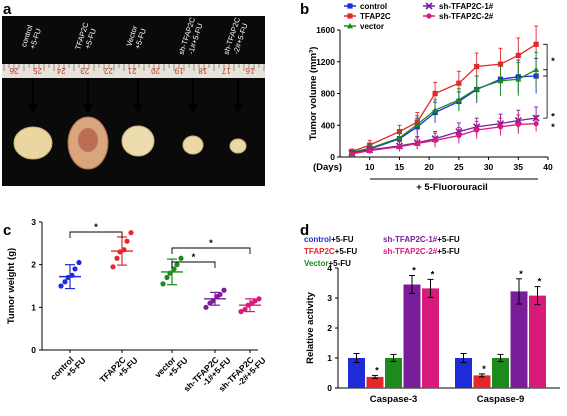 Image resolution: width=567 pixels, height=416 pixels. What do you see at coordinates (33, 307) in the screenshot?
I see `y-tick-label: 1` at bounding box center [33, 307].